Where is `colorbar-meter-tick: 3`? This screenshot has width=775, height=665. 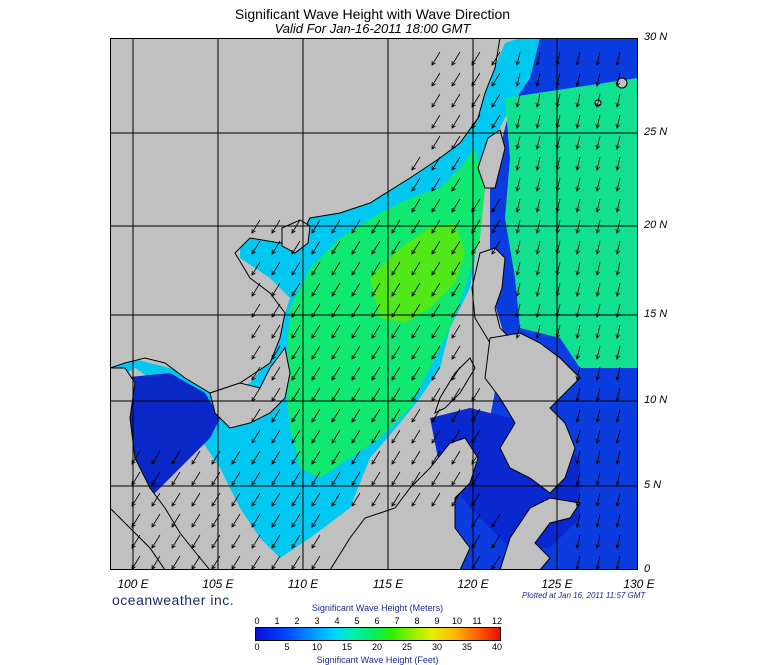 colorbar-meter-tick: 3 is located at coordinates (317, 621).